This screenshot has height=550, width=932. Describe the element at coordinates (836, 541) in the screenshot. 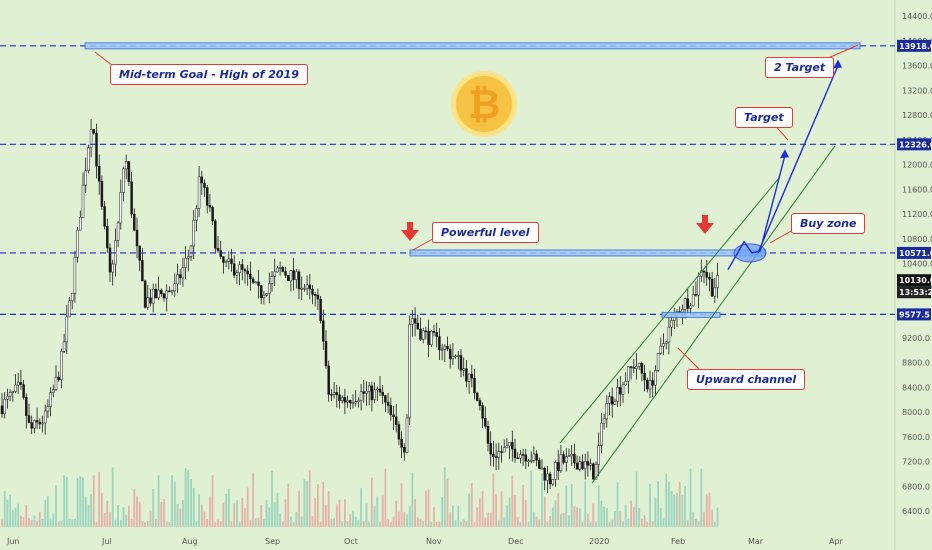

I see `x-tick-label: Apr` at that location.